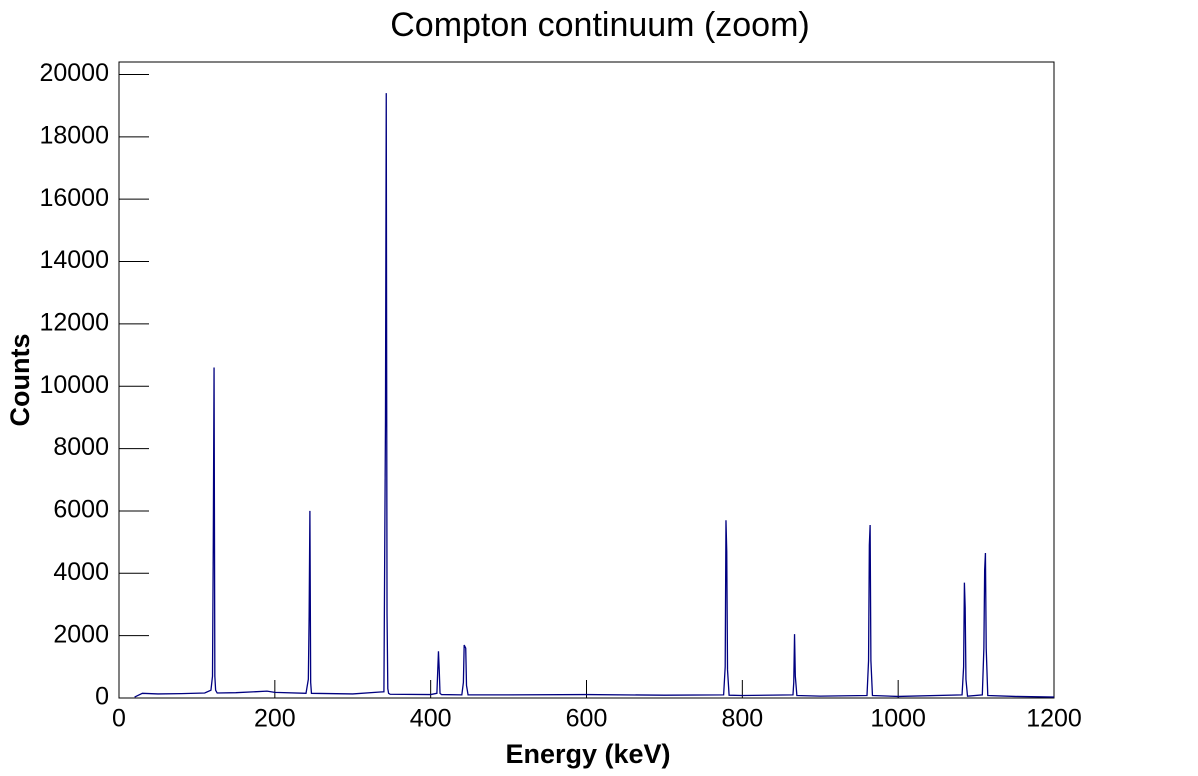 This screenshot has width=1198, height=776. What do you see at coordinates (587, 719) in the screenshot?
I see `x-tick-label: 600` at bounding box center [587, 719].